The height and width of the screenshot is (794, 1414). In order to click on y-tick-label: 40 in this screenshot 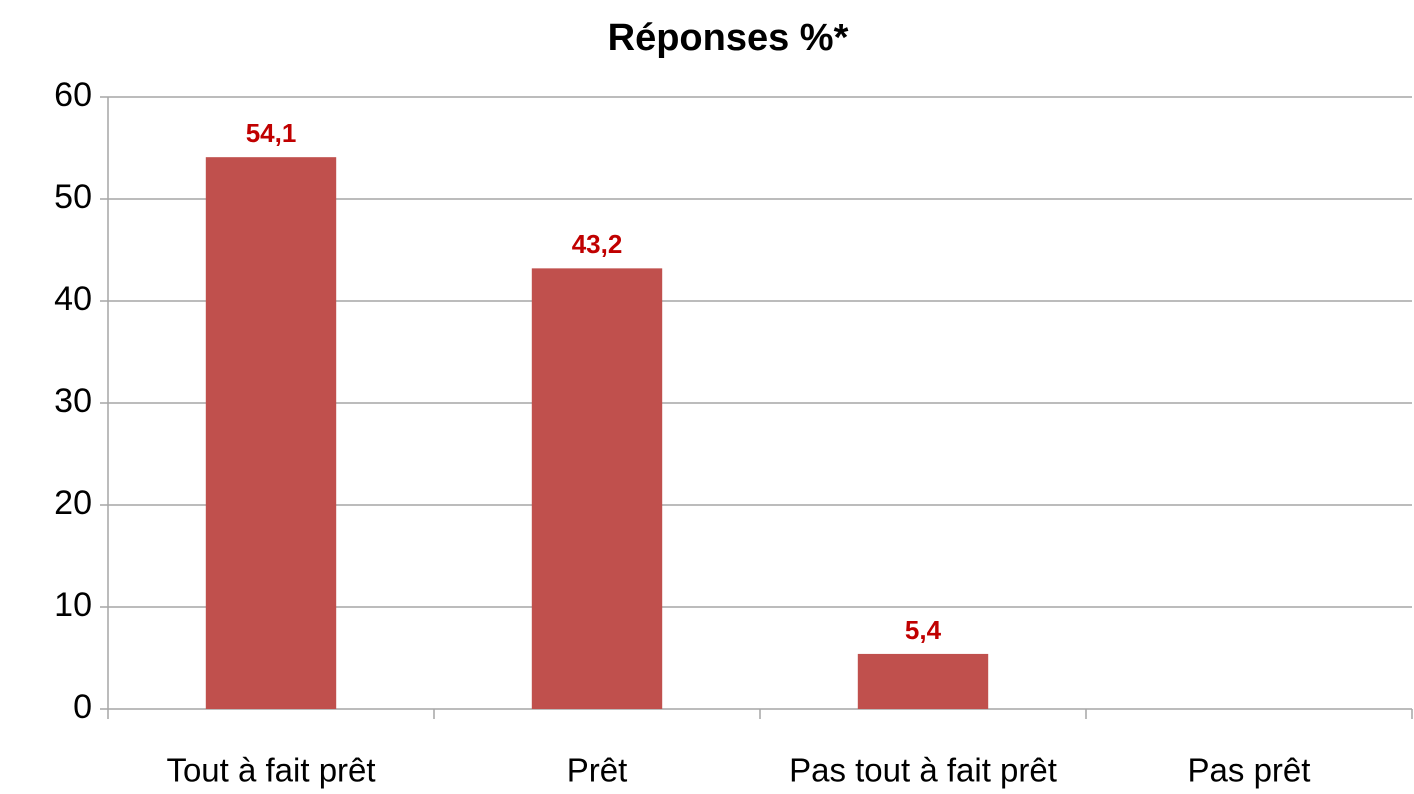, I will do `click(73, 299)`.